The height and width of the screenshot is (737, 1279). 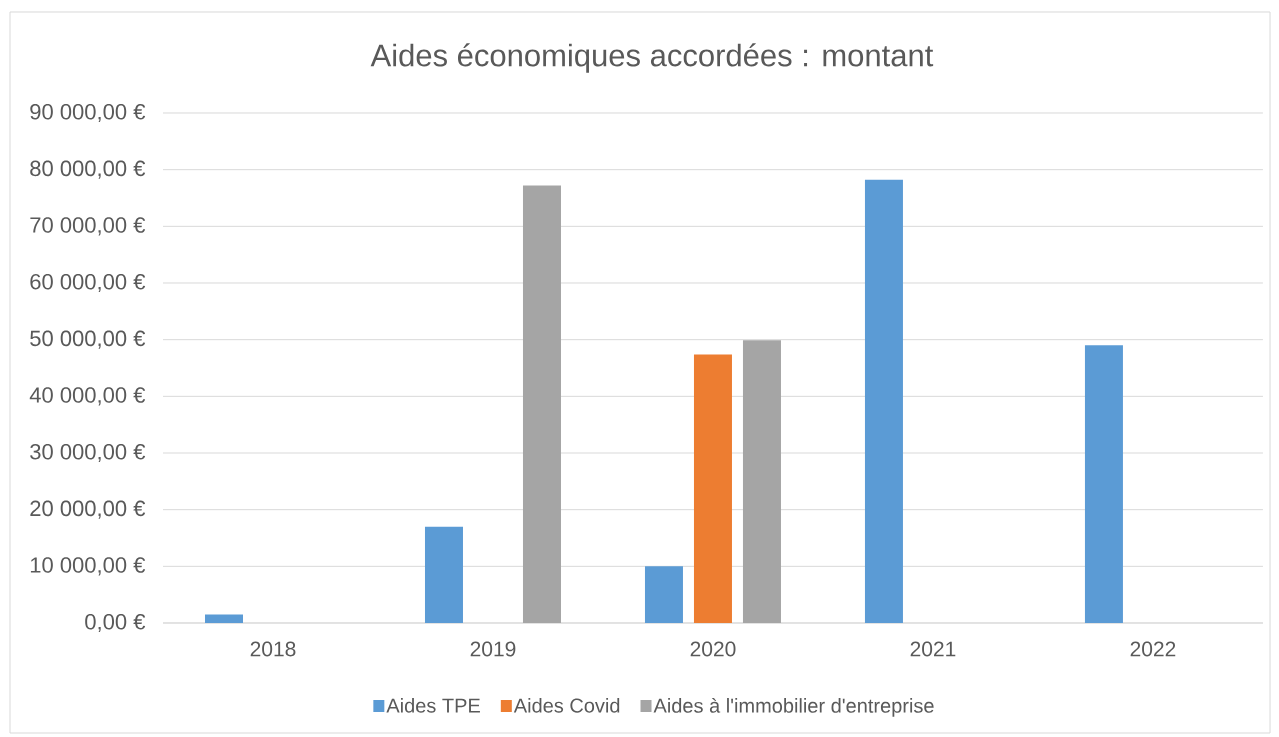 I want to click on y-tick-label: 70 000,00 €, so click(x=88, y=226).